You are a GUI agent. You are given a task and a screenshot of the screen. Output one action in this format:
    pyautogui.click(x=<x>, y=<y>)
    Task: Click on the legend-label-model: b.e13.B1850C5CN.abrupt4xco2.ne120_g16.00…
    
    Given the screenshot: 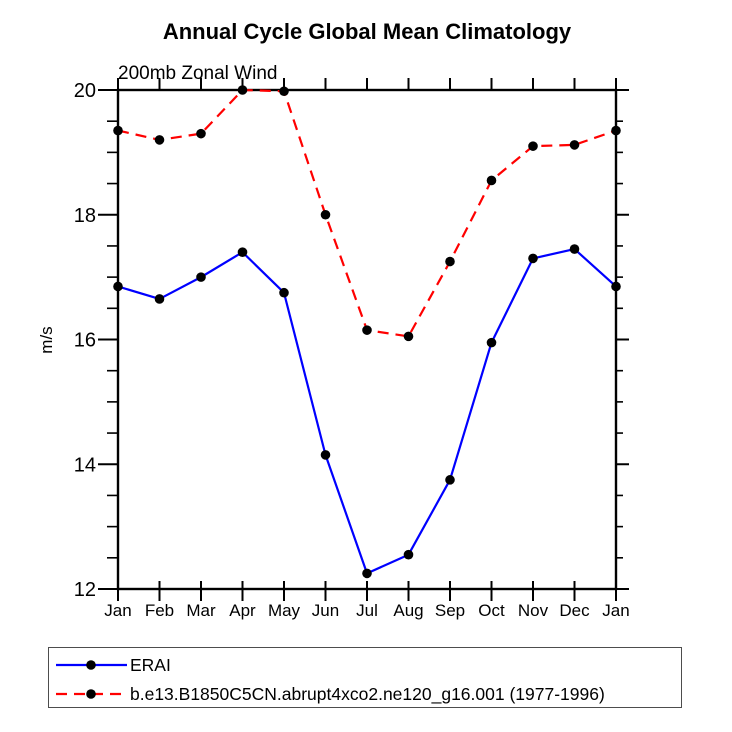 What is the action you would take?
    pyautogui.click(x=367, y=693)
    